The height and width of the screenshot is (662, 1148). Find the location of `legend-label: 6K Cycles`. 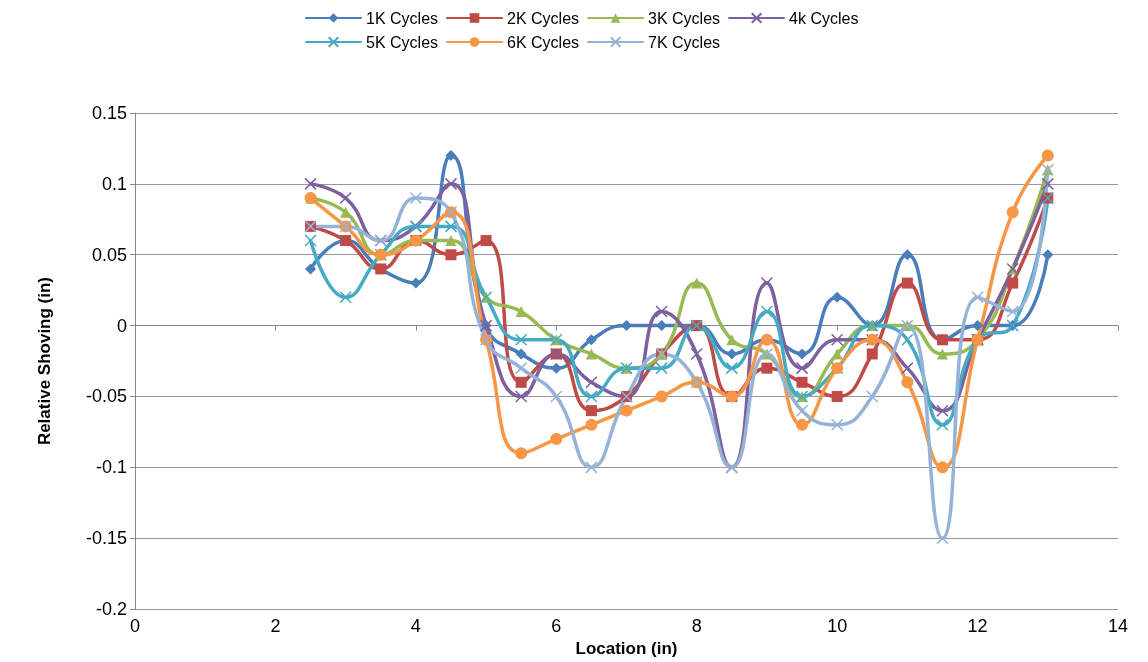

legend-label: 6K Cycles is located at coordinates (543, 42).